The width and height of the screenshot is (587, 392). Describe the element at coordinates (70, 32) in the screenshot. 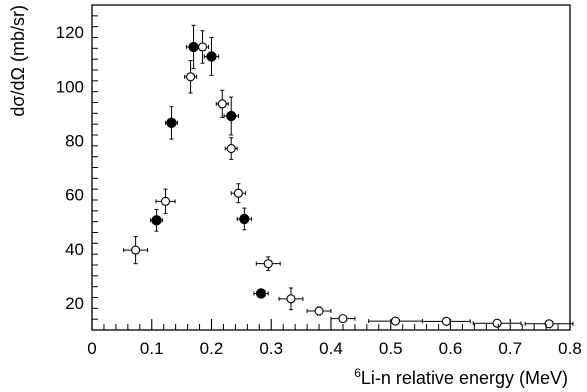

I see `y-tick-label: 120` at that location.